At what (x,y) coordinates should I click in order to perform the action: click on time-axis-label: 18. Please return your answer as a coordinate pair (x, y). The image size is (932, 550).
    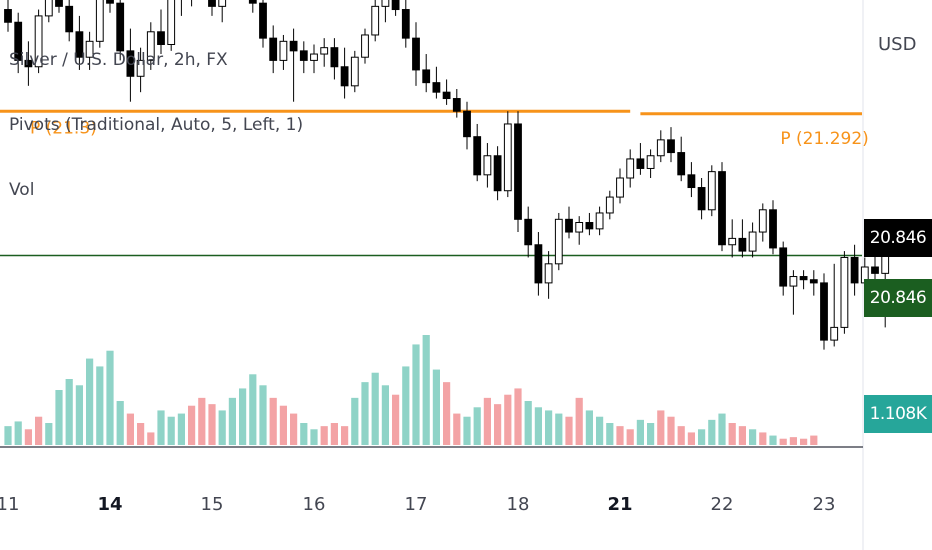
    Looking at the image, I should click on (518, 504).